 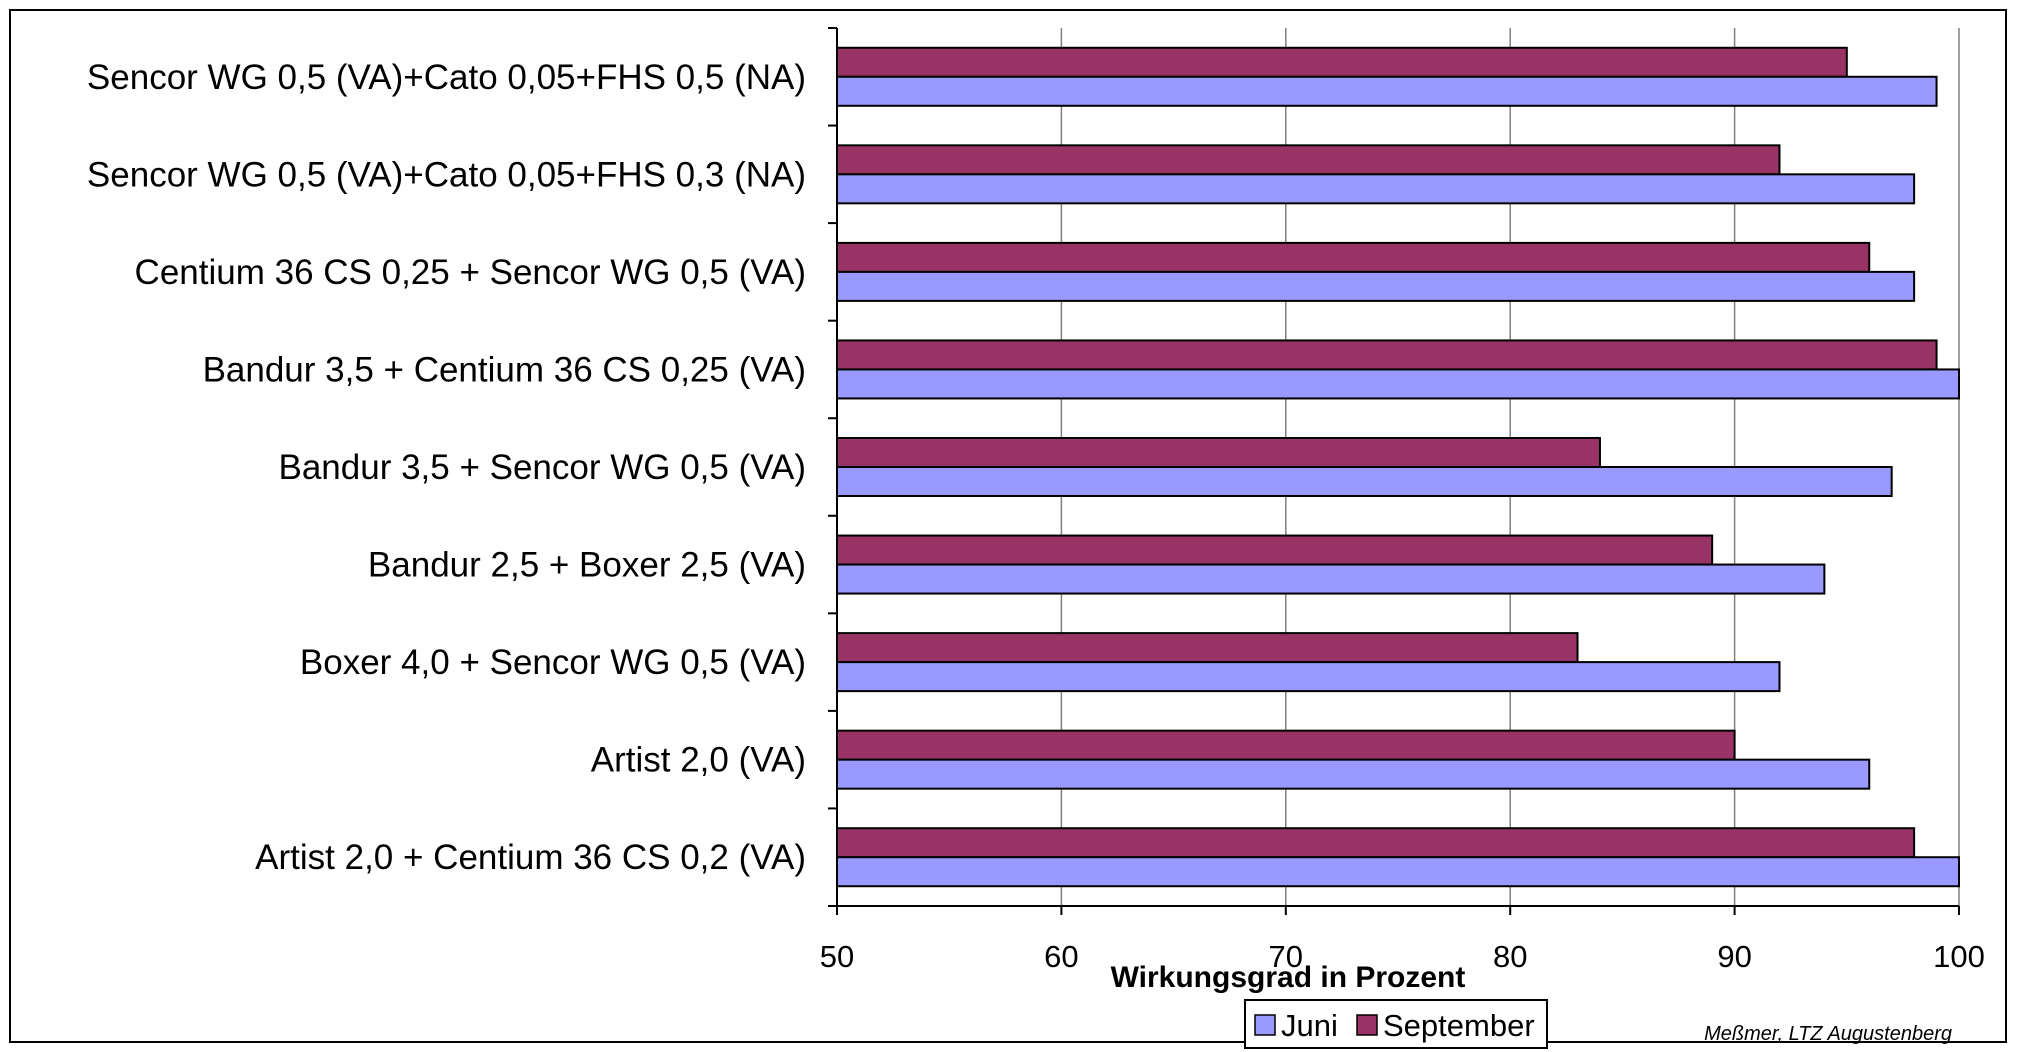 What do you see at coordinates (1265, 1025) in the screenshot?
I see `legend-swatch-juni` at bounding box center [1265, 1025].